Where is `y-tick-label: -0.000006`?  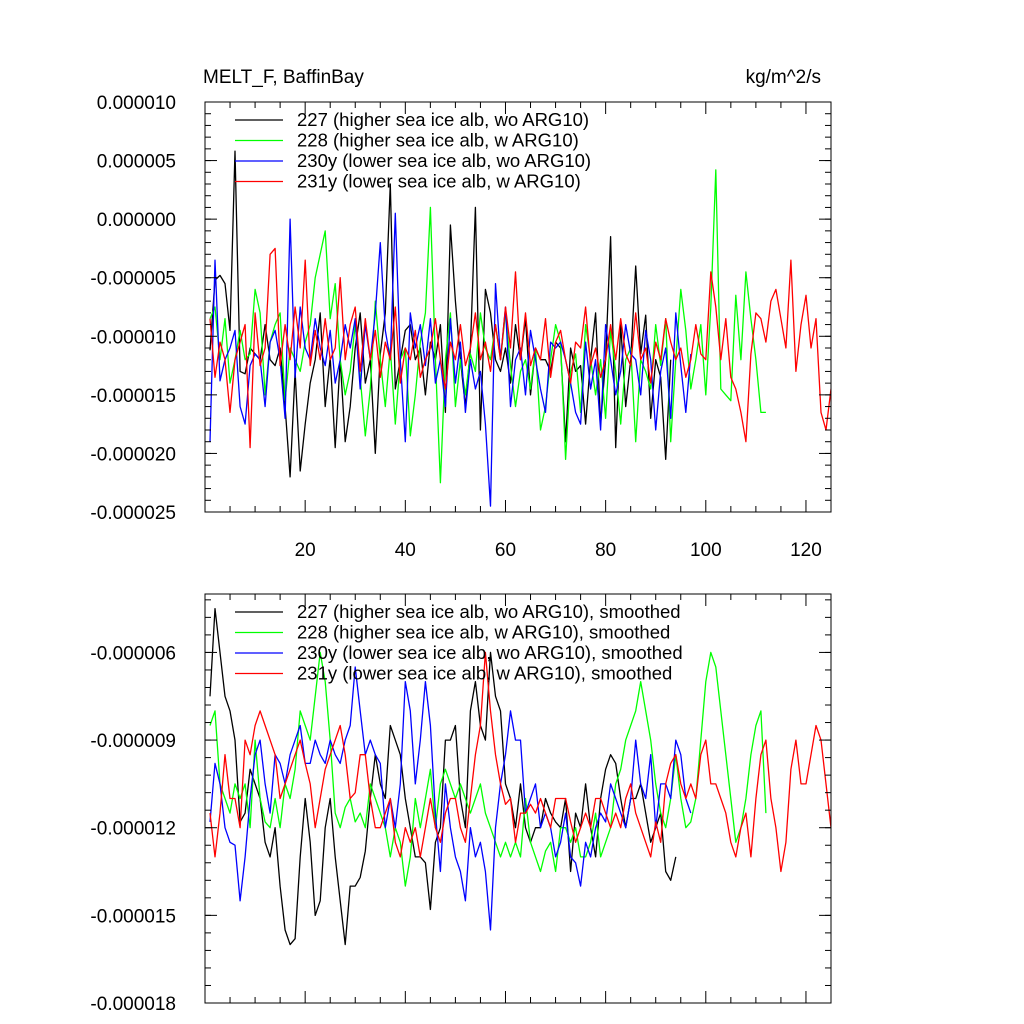 y-tick-label: -0.000006 is located at coordinates (133, 653).